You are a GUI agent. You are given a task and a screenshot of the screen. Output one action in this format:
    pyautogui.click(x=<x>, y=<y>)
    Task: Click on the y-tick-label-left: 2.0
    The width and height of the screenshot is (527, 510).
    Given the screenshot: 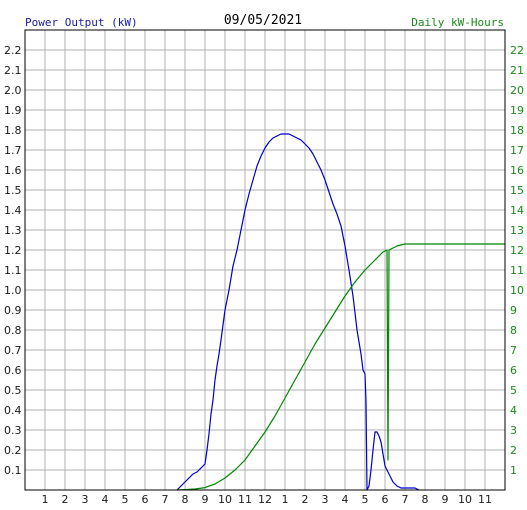 What is the action you would take?
    pyautogui.click(x=13, y=90)
    